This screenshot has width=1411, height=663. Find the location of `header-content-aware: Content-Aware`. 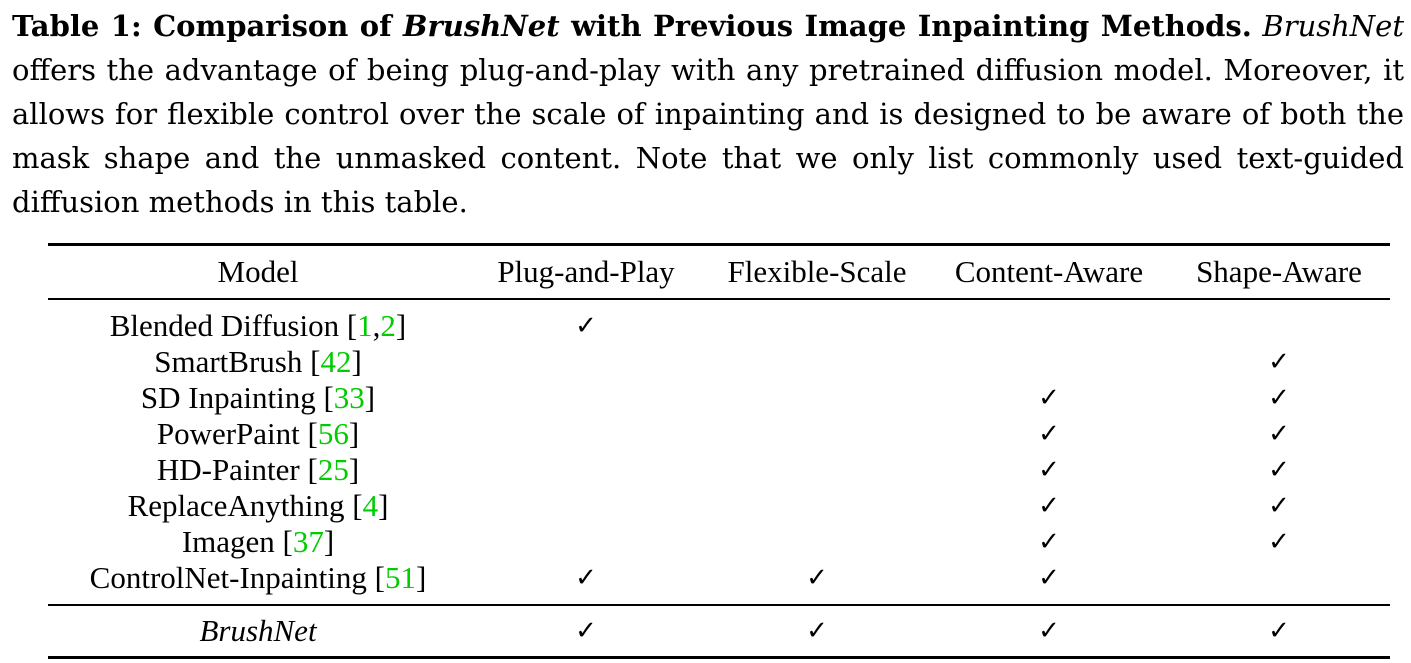

header-content-aware: Content-Aware is located at coordinates (1049, 271).